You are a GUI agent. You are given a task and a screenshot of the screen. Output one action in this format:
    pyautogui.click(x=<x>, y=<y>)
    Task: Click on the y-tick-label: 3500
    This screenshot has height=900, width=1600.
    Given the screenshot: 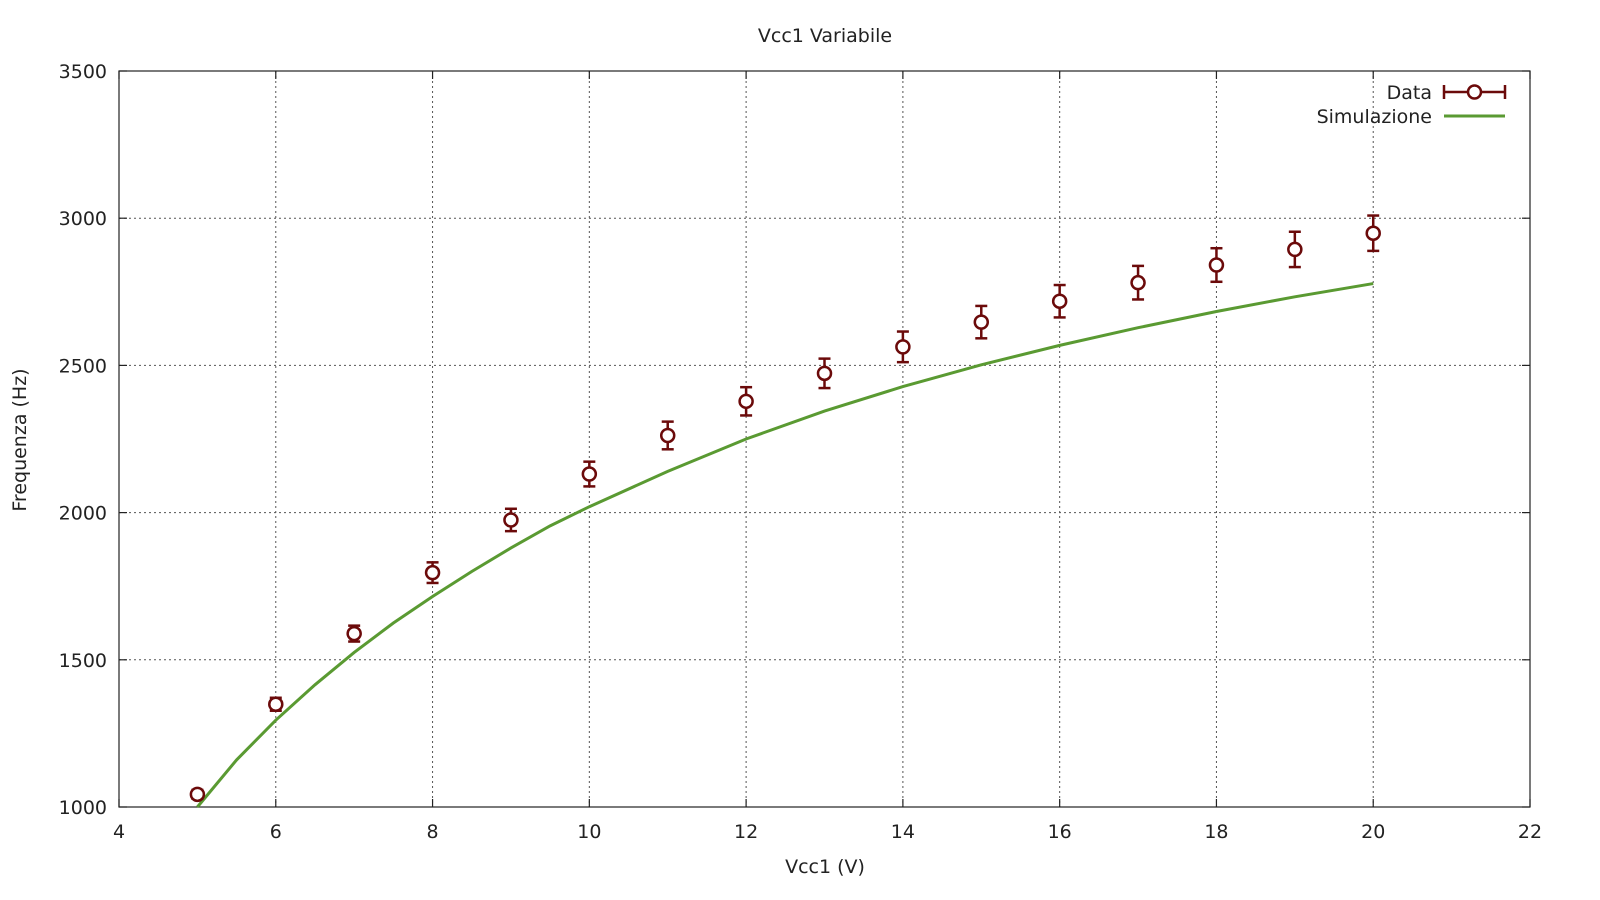 What is the action you would take?
    pyautogui.click(x=83, y=72)
    